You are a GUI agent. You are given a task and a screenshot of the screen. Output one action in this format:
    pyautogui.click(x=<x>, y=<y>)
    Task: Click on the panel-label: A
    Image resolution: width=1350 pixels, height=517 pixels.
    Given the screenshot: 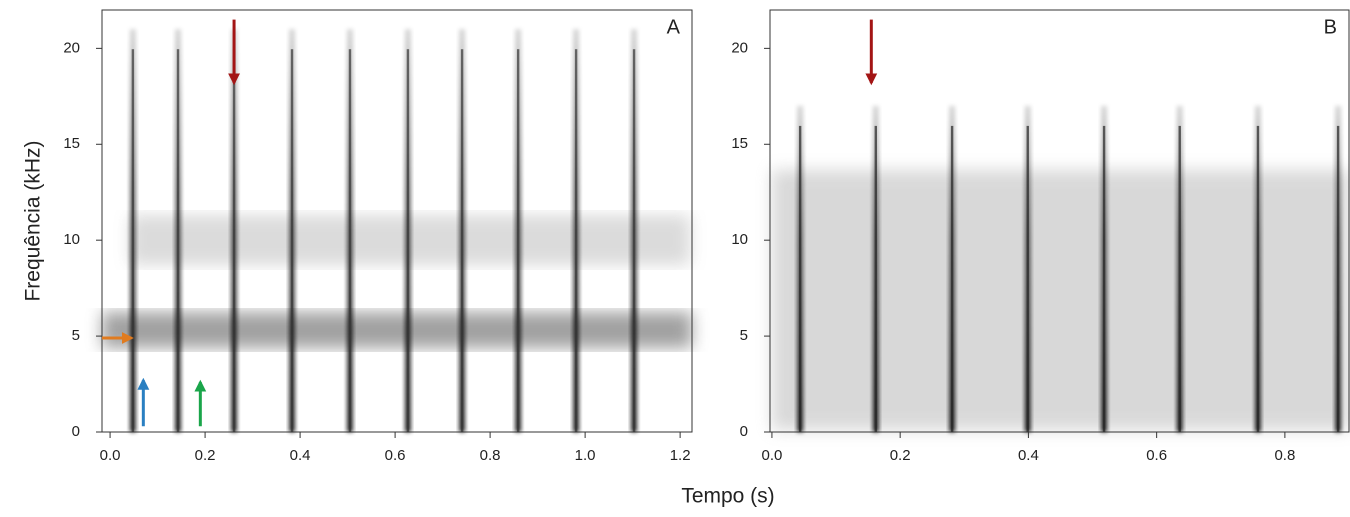 What is the action you would take?
    pyautogui.click(x=674, y=27)
    